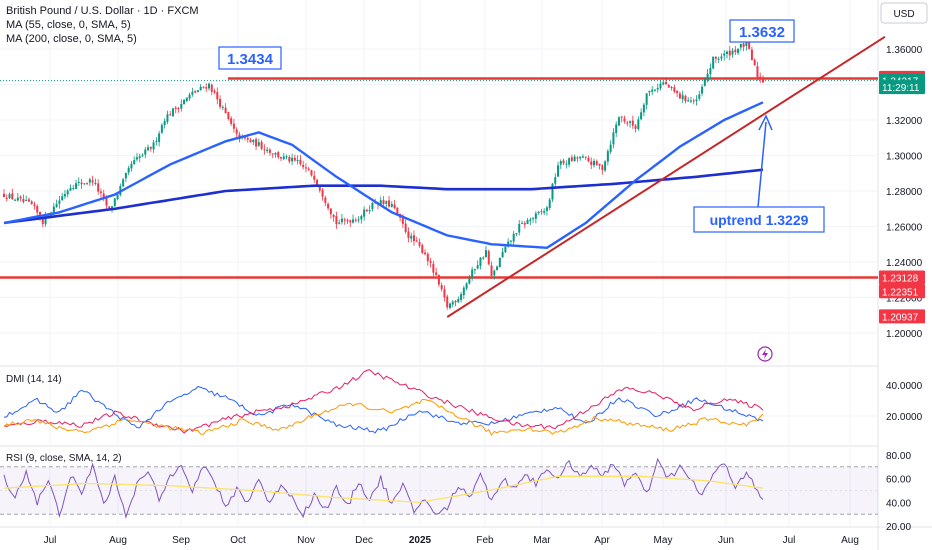  What do you see at coordinates (663, 540) in the screenshot?
I see `time-tick-label: May` at bounding box center [663, 540].